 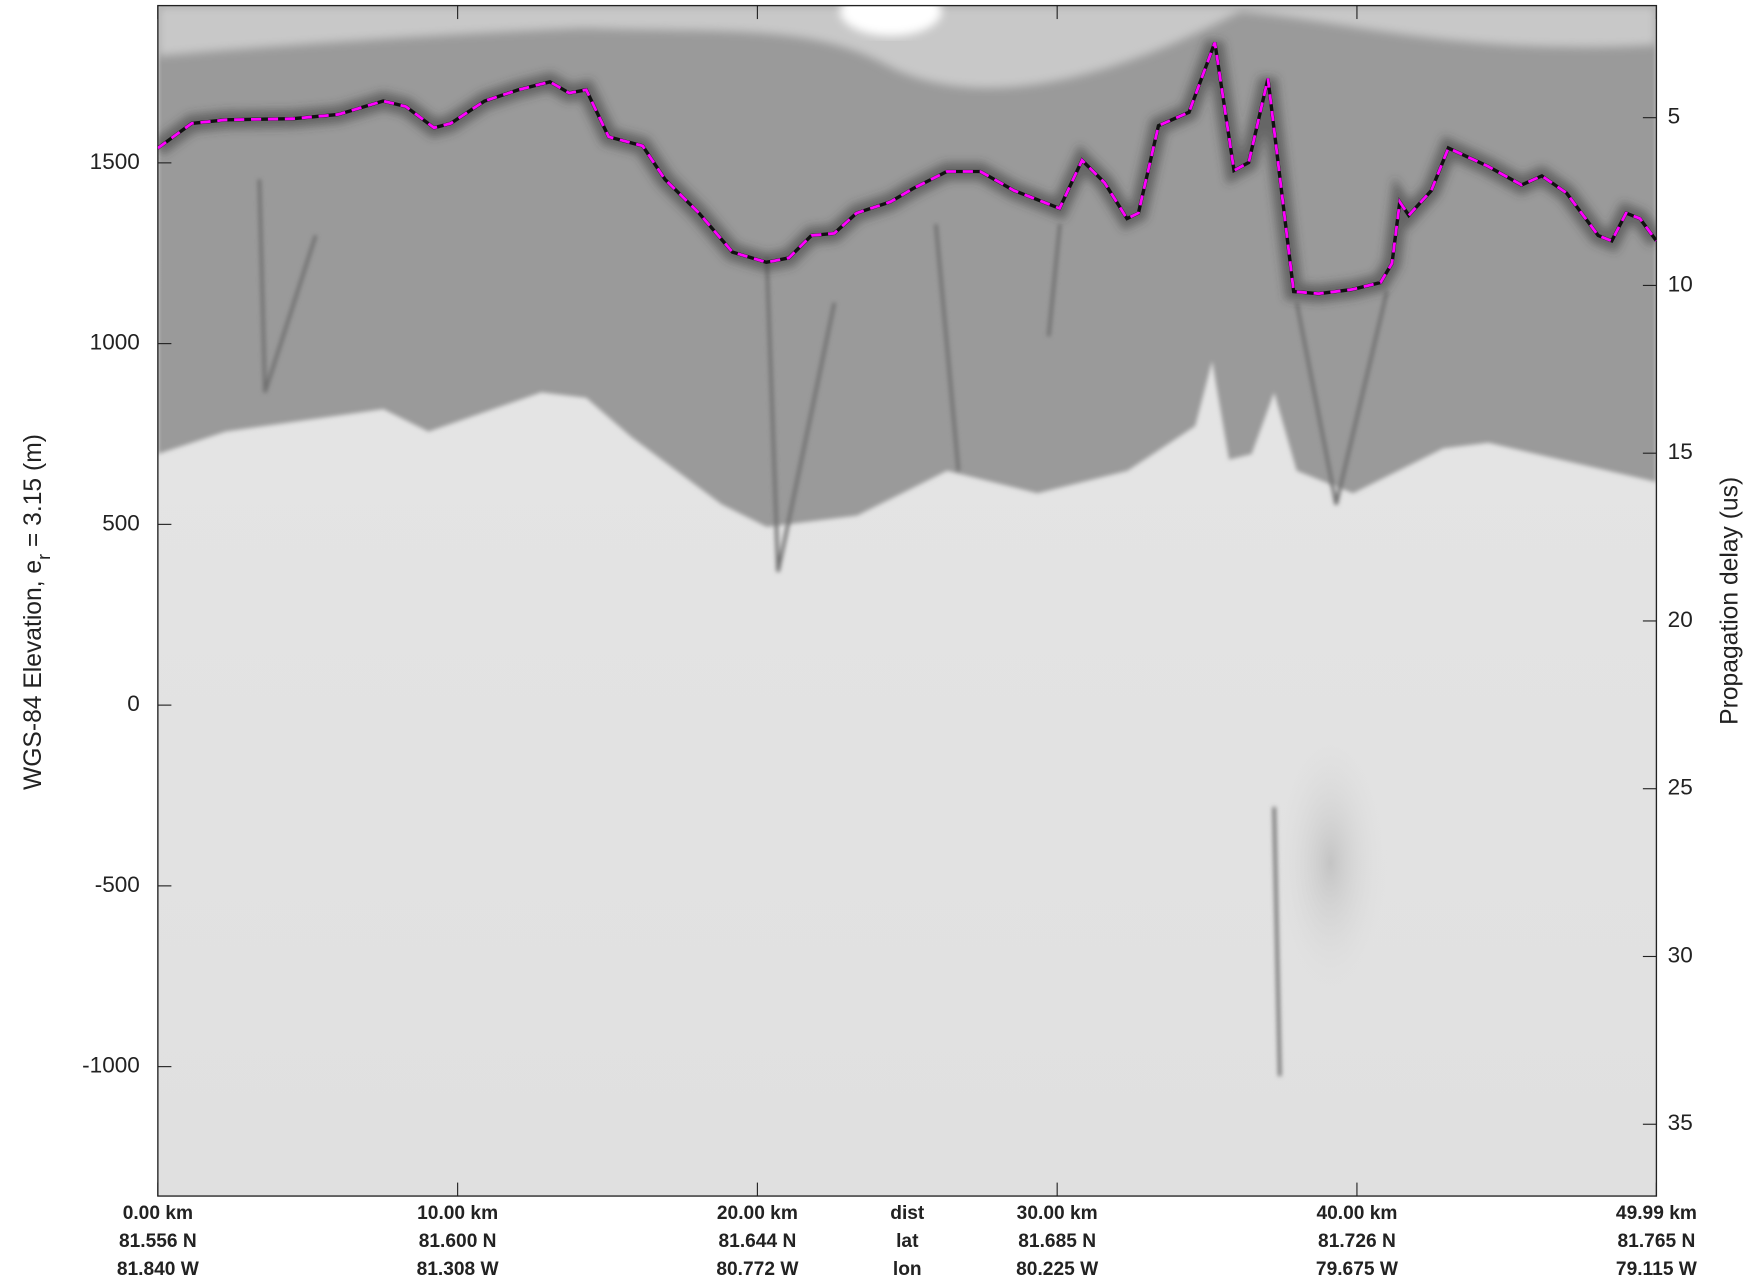 I want to click on y2-tick-label: 10, so click(x=1680, y=283).